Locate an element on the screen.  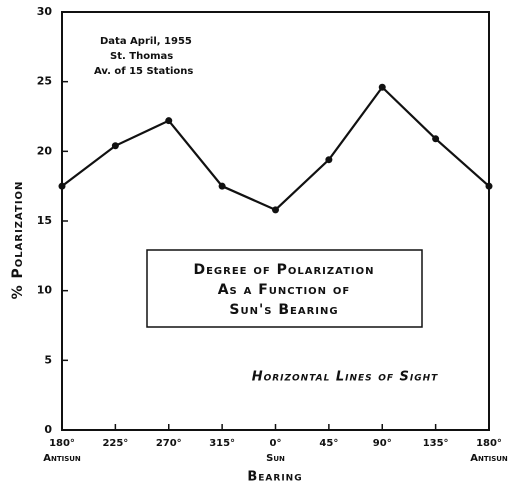
data-note: Av. of 15 Stations is located at coordinates (143, 71).